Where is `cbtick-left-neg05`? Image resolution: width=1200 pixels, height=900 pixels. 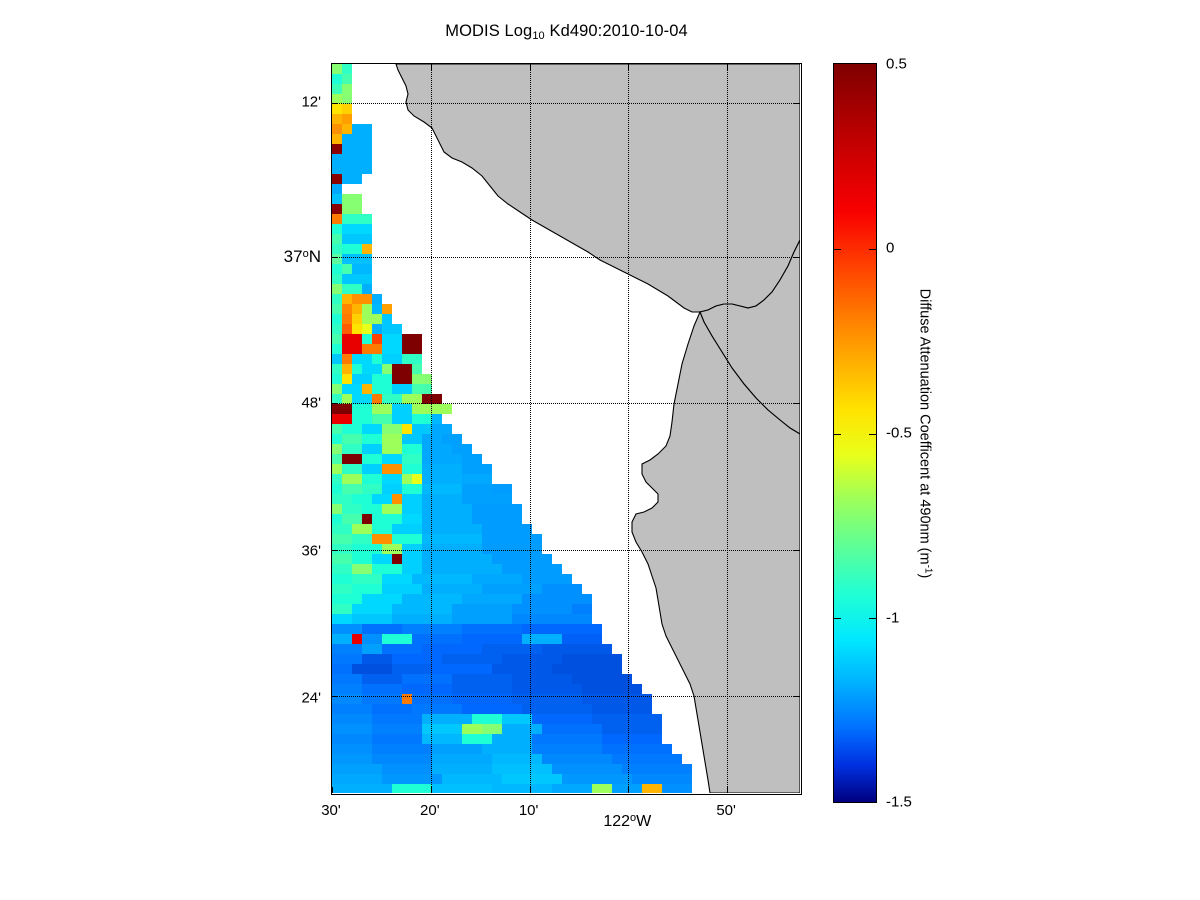 cbtick-left-neg05 is located at coordinates (837, 434).